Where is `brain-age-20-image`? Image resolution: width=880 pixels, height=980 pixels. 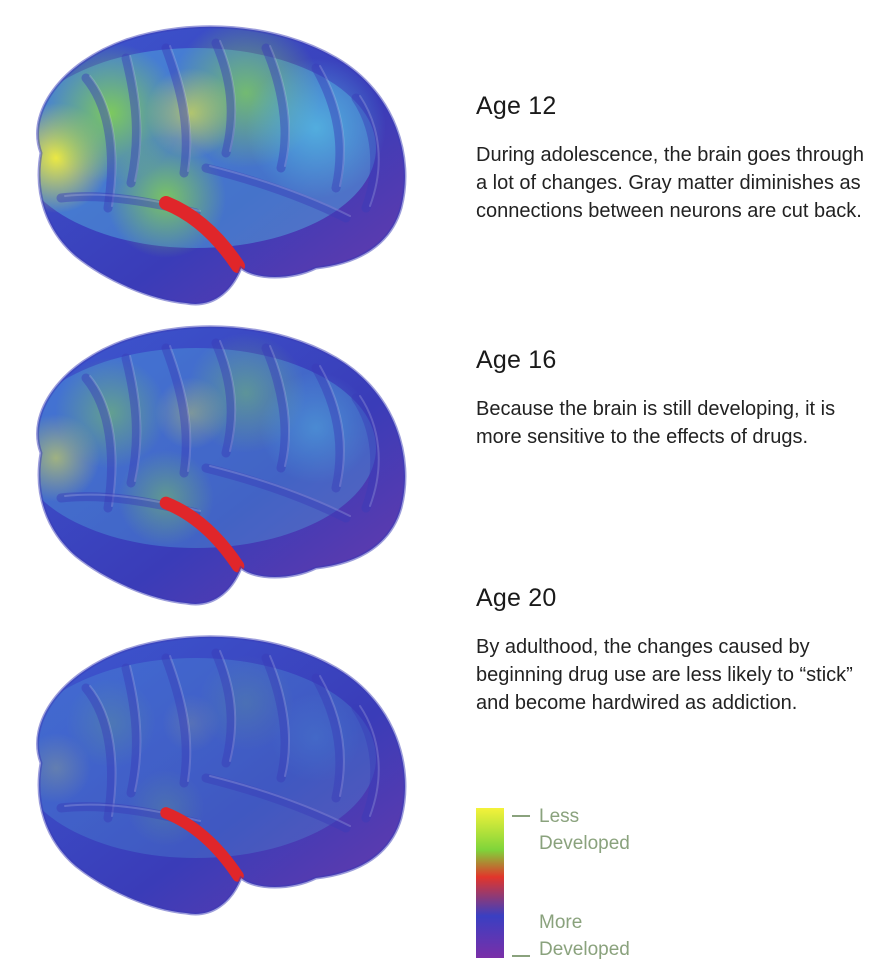 brain-age-20-image is located at coordinates (216, 773).